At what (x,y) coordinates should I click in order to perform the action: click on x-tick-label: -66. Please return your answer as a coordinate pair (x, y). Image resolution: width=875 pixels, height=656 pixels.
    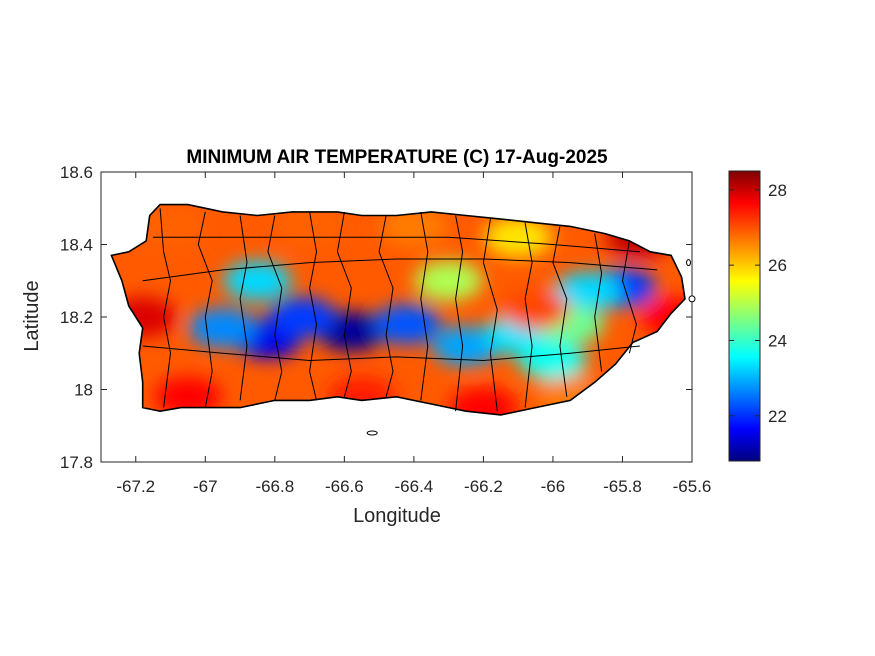
    Looking at the image, I should click on (553, 486).